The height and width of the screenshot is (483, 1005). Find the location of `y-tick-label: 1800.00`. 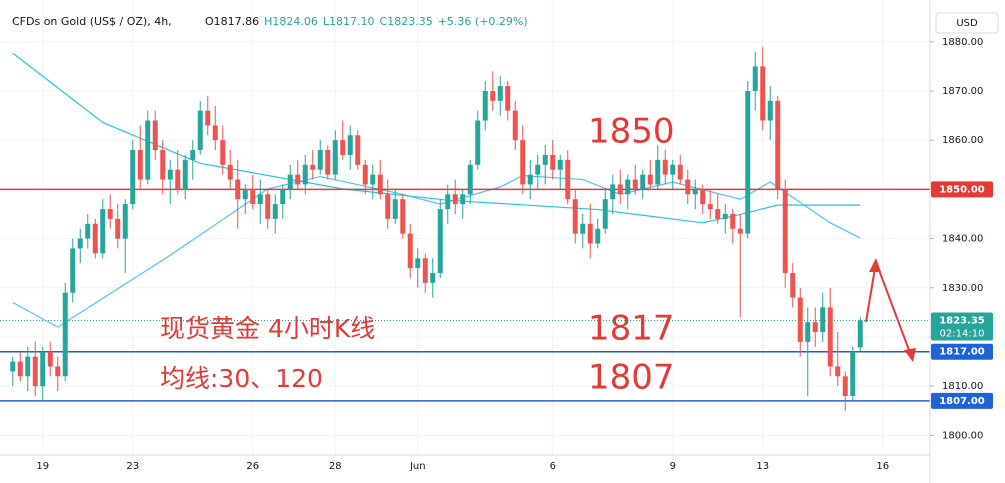

y-tick-label: 1800.00 is located at coordinates (962, 435).